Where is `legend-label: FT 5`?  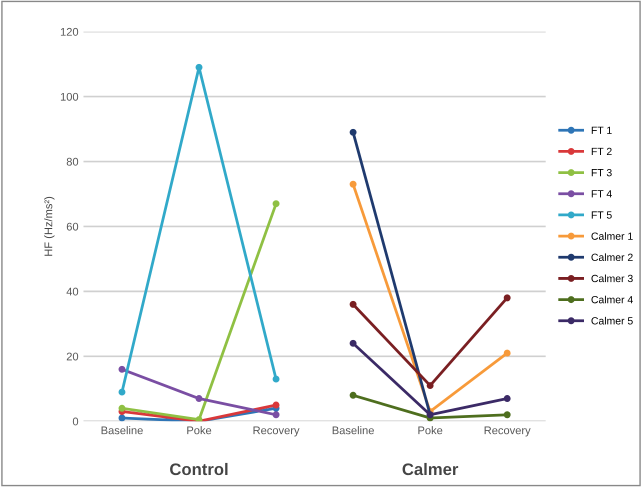 legend-label: FT 5 is located at coordinates (602, 215).